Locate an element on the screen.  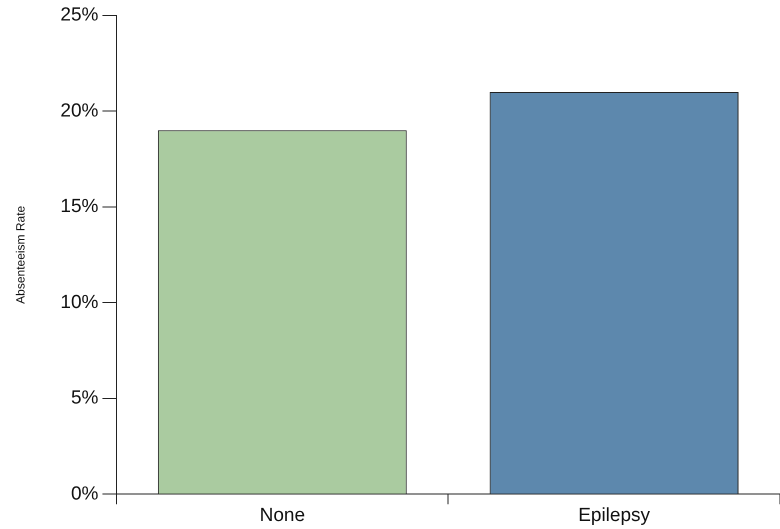
y-axis-title: Absenteeism Rate is located at coordinates (21, 254).